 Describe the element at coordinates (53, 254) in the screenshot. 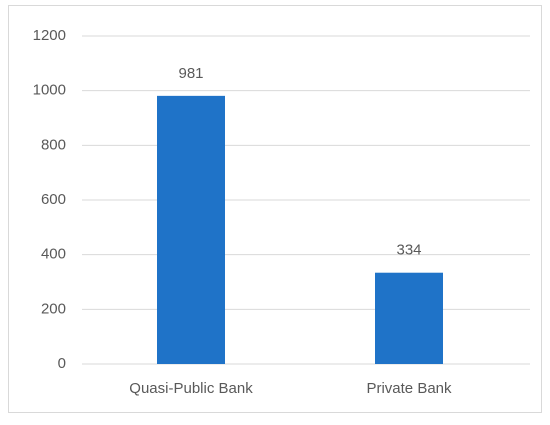

I see `y-tick-label: 400` at that location.